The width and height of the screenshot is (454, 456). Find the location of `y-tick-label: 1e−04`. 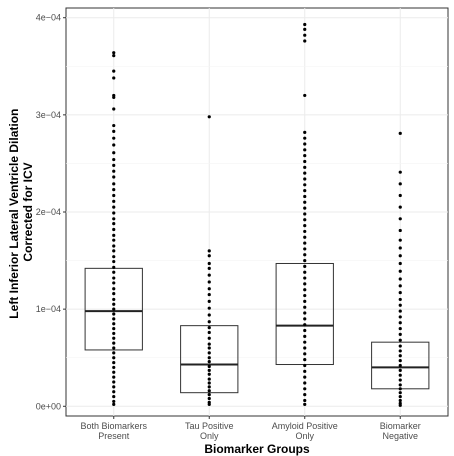

y-tick-label: 1e−04 is located at coordinates (48, 309).